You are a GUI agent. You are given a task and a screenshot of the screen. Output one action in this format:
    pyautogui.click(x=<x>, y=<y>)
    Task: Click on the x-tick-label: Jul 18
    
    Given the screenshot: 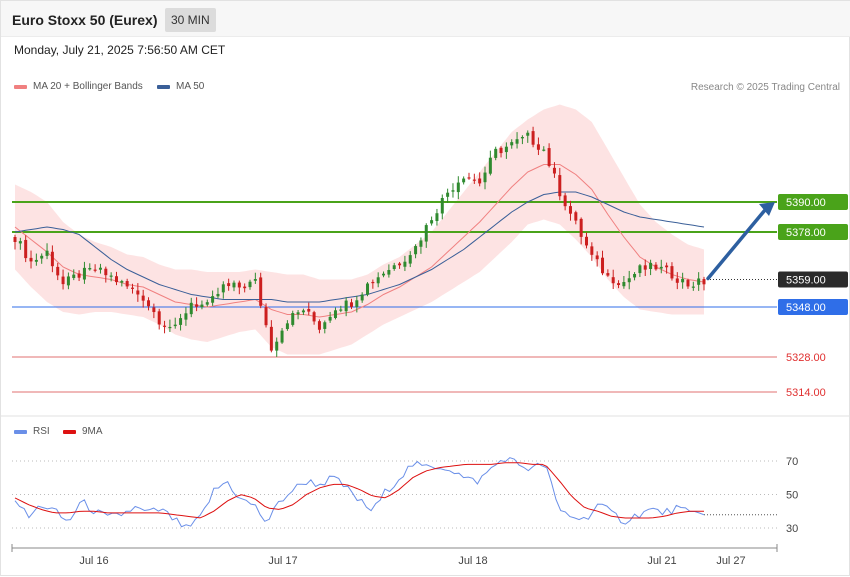 What is the action you would take?
    pyautogui.click(x=472, y=561)
    